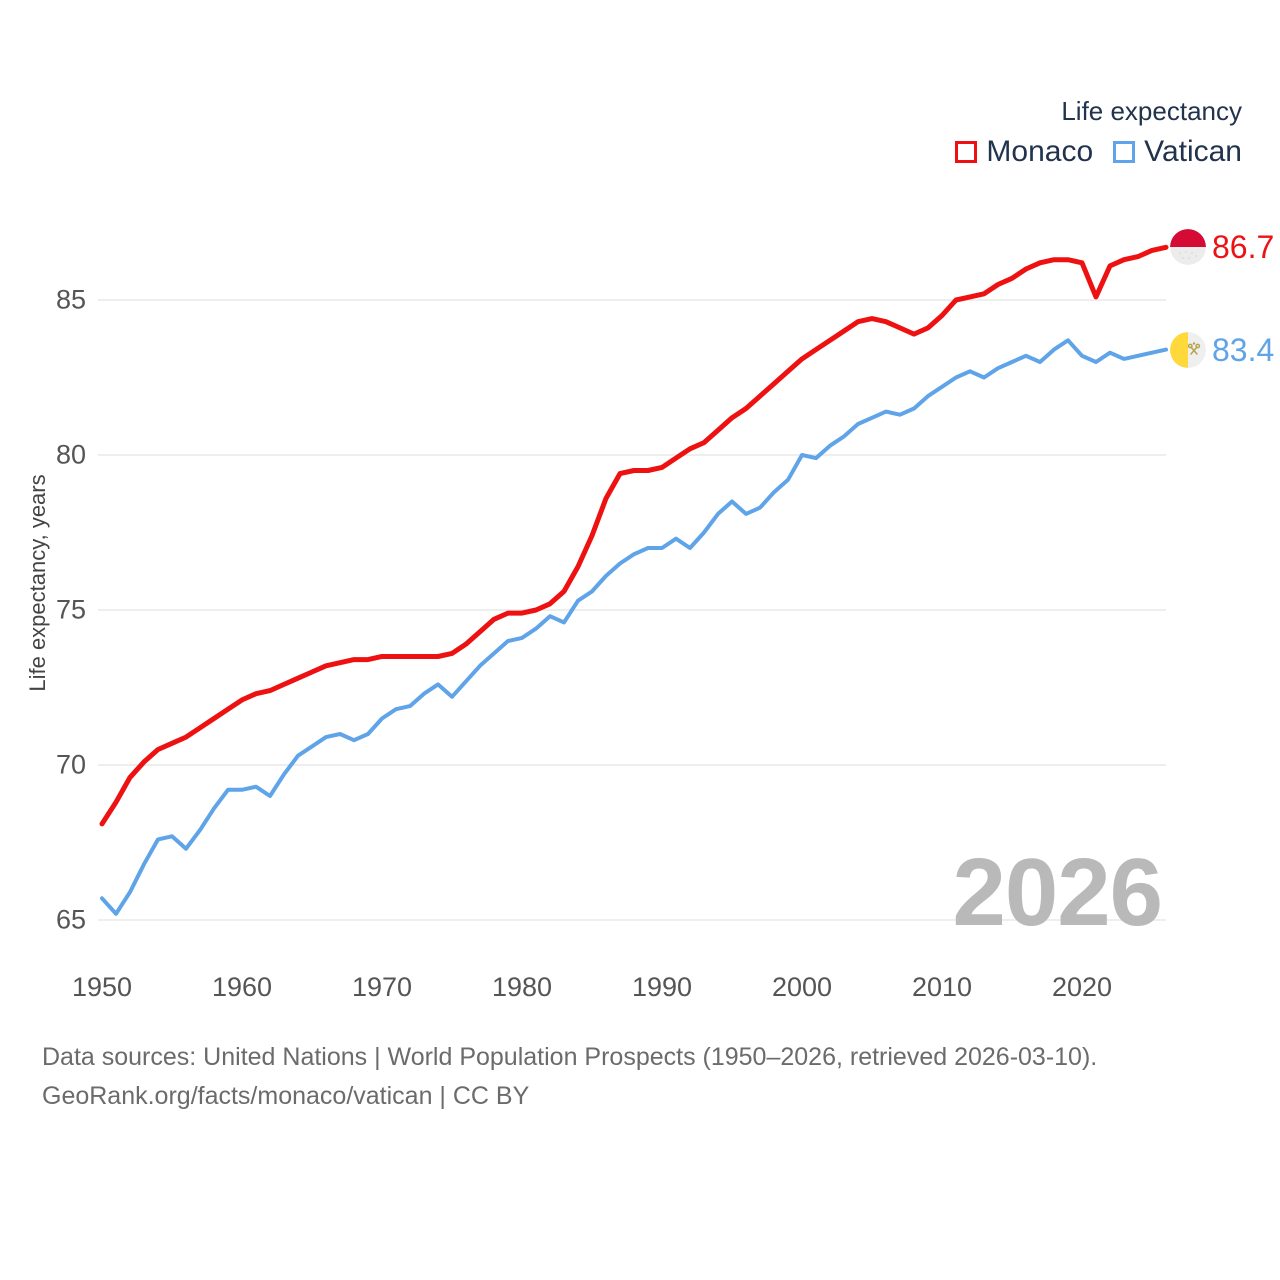  What do you see at coordinates (70, 454) in the screenshot?
I see `y-tick-label: 80` at bounding box center [70, 454].